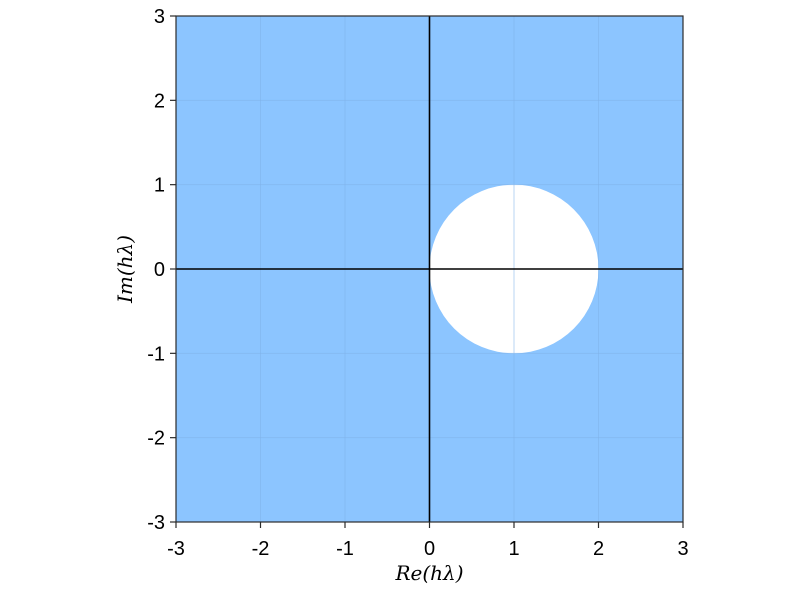  What do you see at coordinates (429, 525) in the screenshot?
I see `x-axis-ticks` at bounding box center [429, 525].